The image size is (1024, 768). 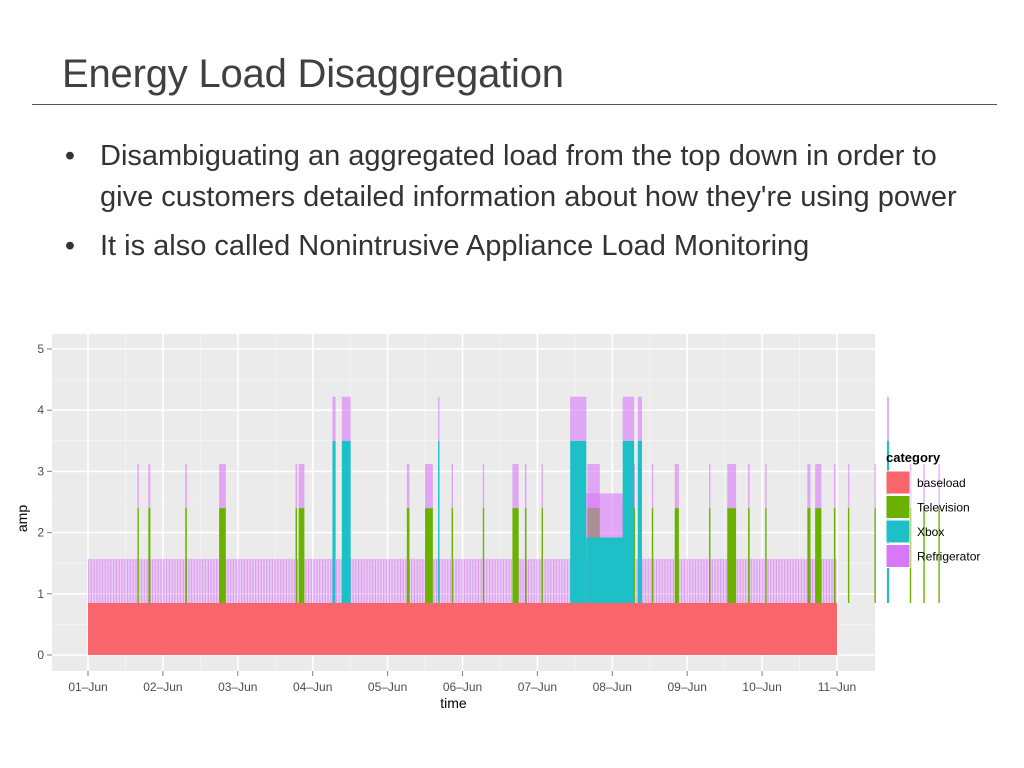 I want to click on xbox-area-refrigerator-cap, so click(x=439, y=418).